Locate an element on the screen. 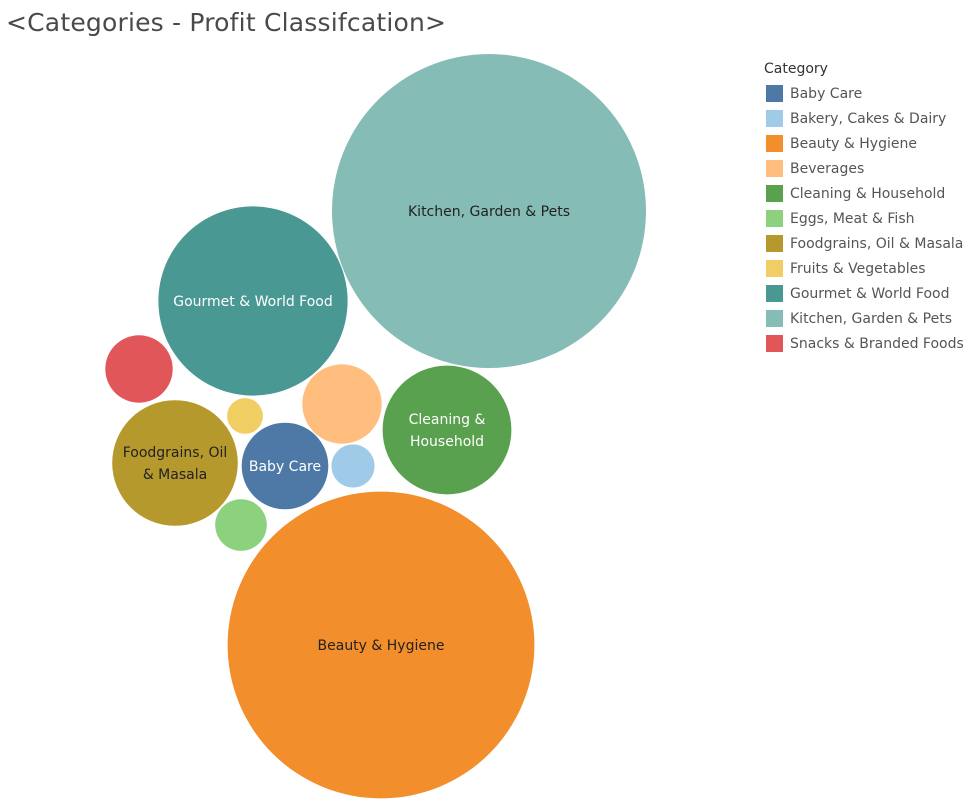 The height and width of the screenshot is (804, 970). bubble-label-gourmet-world-food: Gourmet & World Food is located at coordinates (253, 302).